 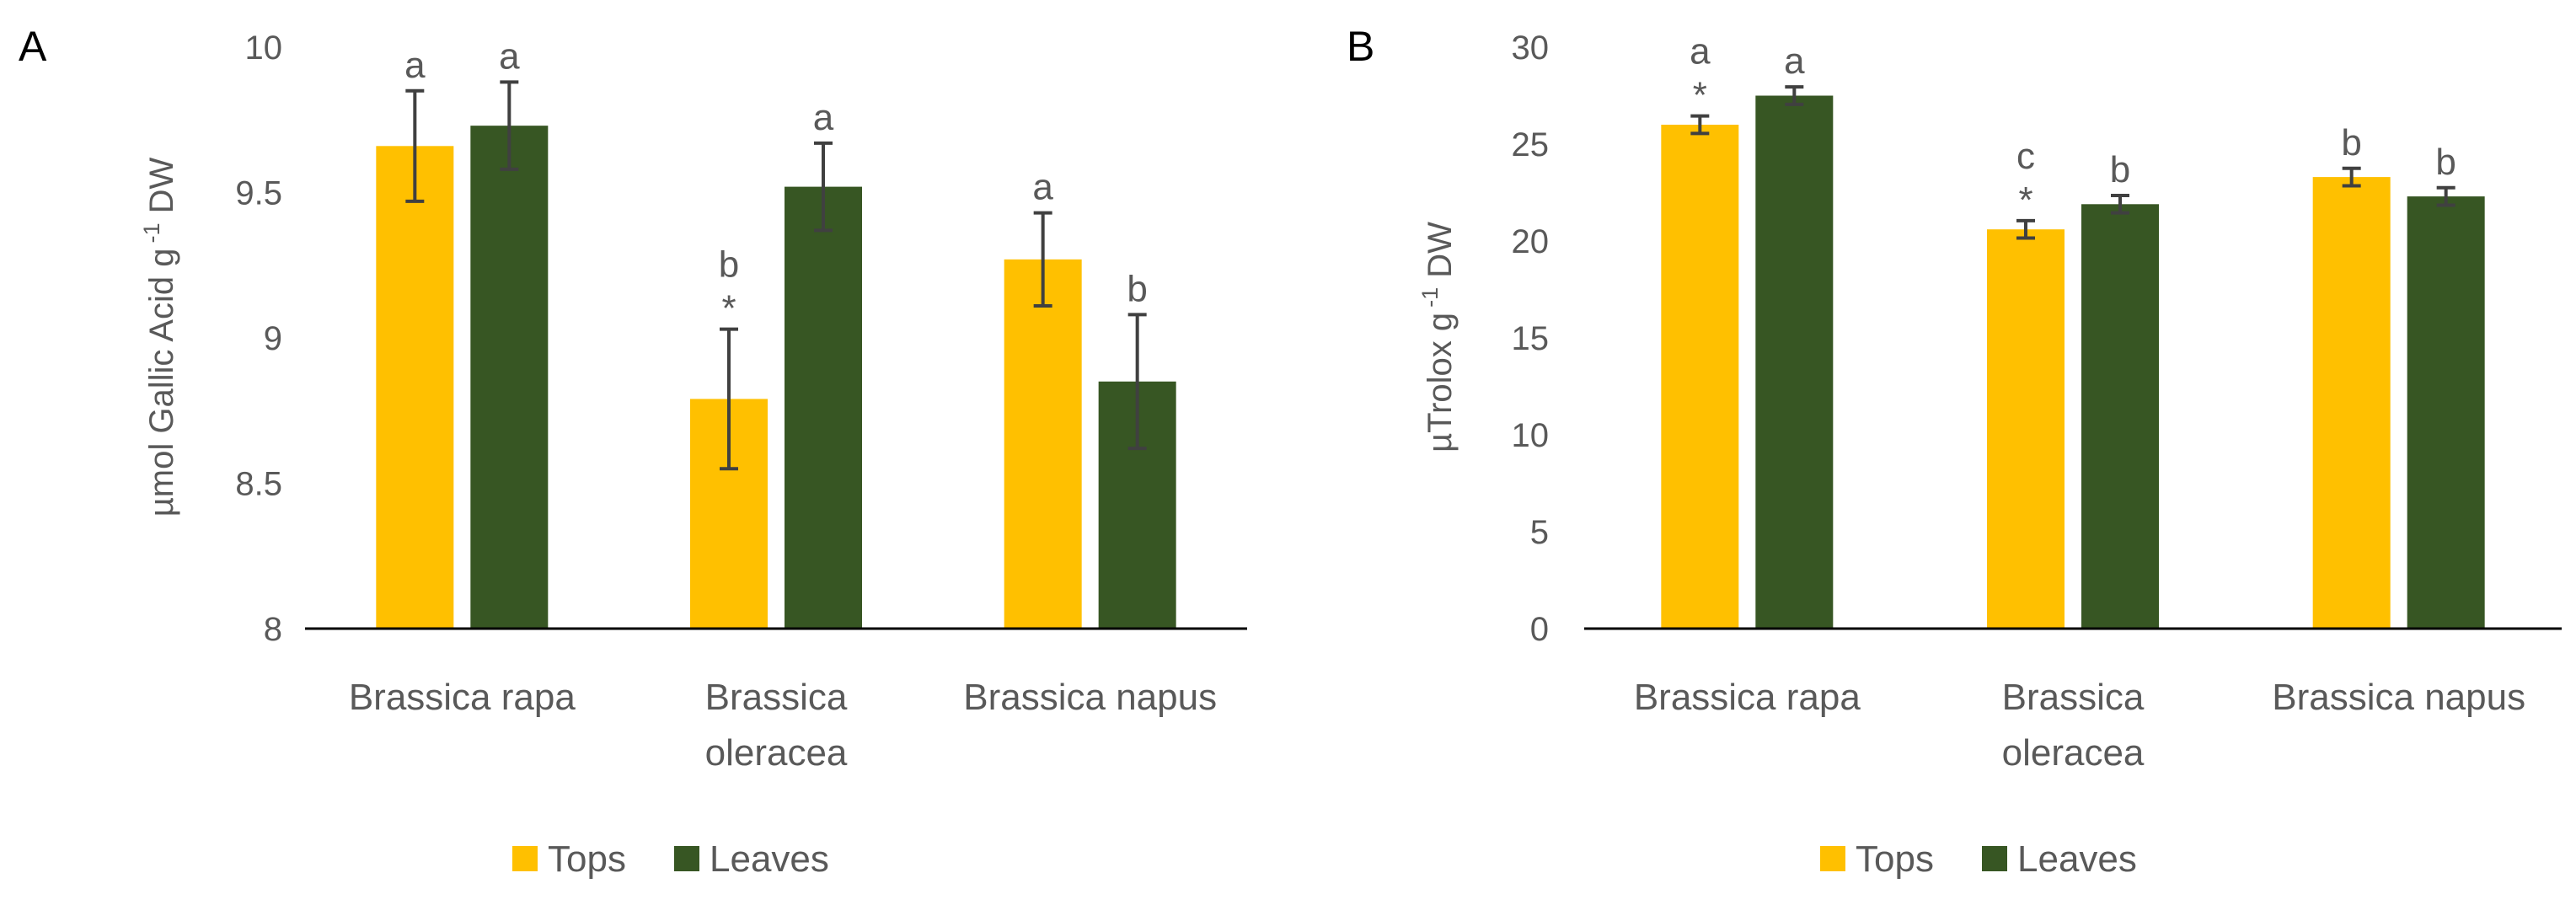 I want to click on y-tick-label: 25, so click(x=1531, y=144).